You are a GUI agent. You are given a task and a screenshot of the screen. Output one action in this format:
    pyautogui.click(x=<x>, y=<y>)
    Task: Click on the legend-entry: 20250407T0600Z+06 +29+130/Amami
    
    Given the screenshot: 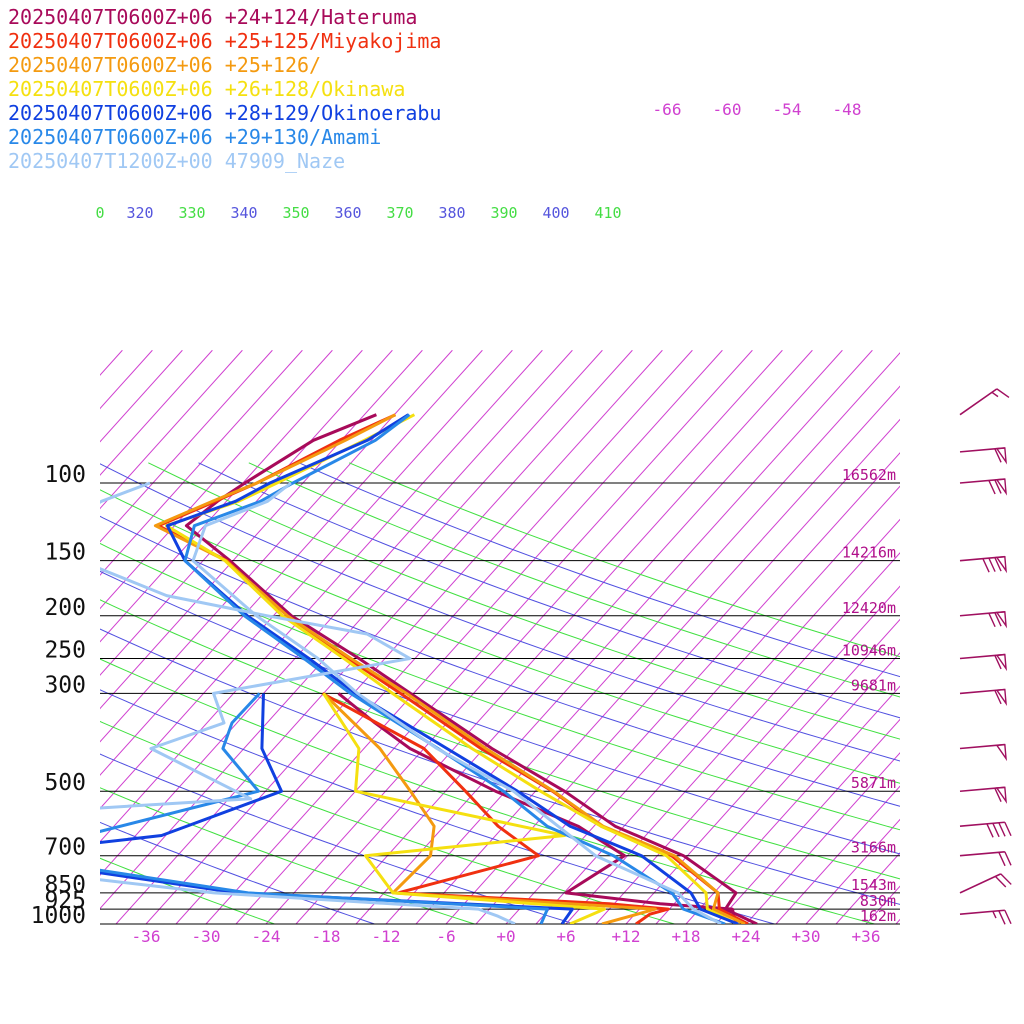 What is the action you would take?
    pyautogui.click(x=194, y=137)
    